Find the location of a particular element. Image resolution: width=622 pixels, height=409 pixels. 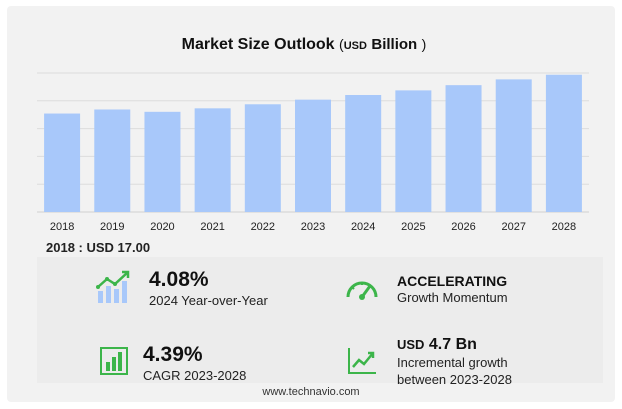

x-tick-label: 2024 is located at coordinates (363, 227).